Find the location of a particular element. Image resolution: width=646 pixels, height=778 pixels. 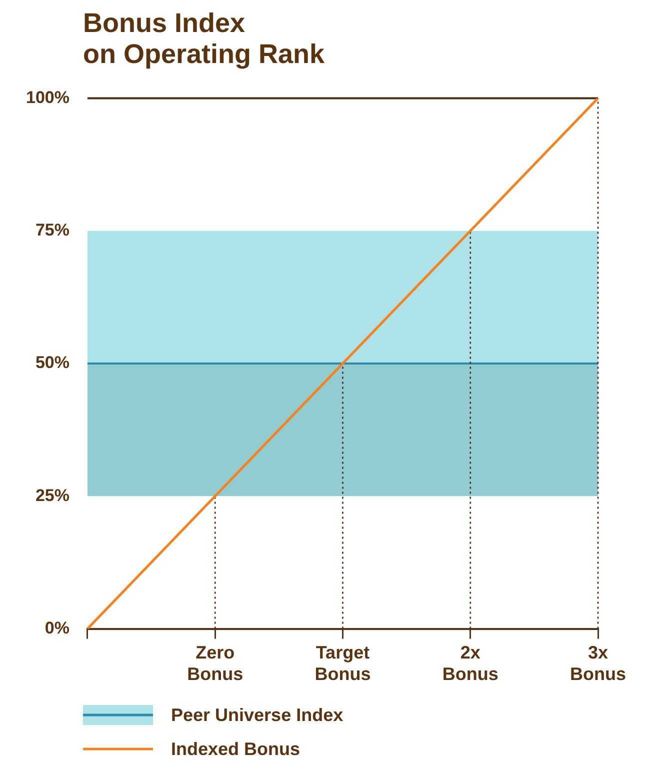

y-tick-label: 75% is located at coordinates (52, 230).